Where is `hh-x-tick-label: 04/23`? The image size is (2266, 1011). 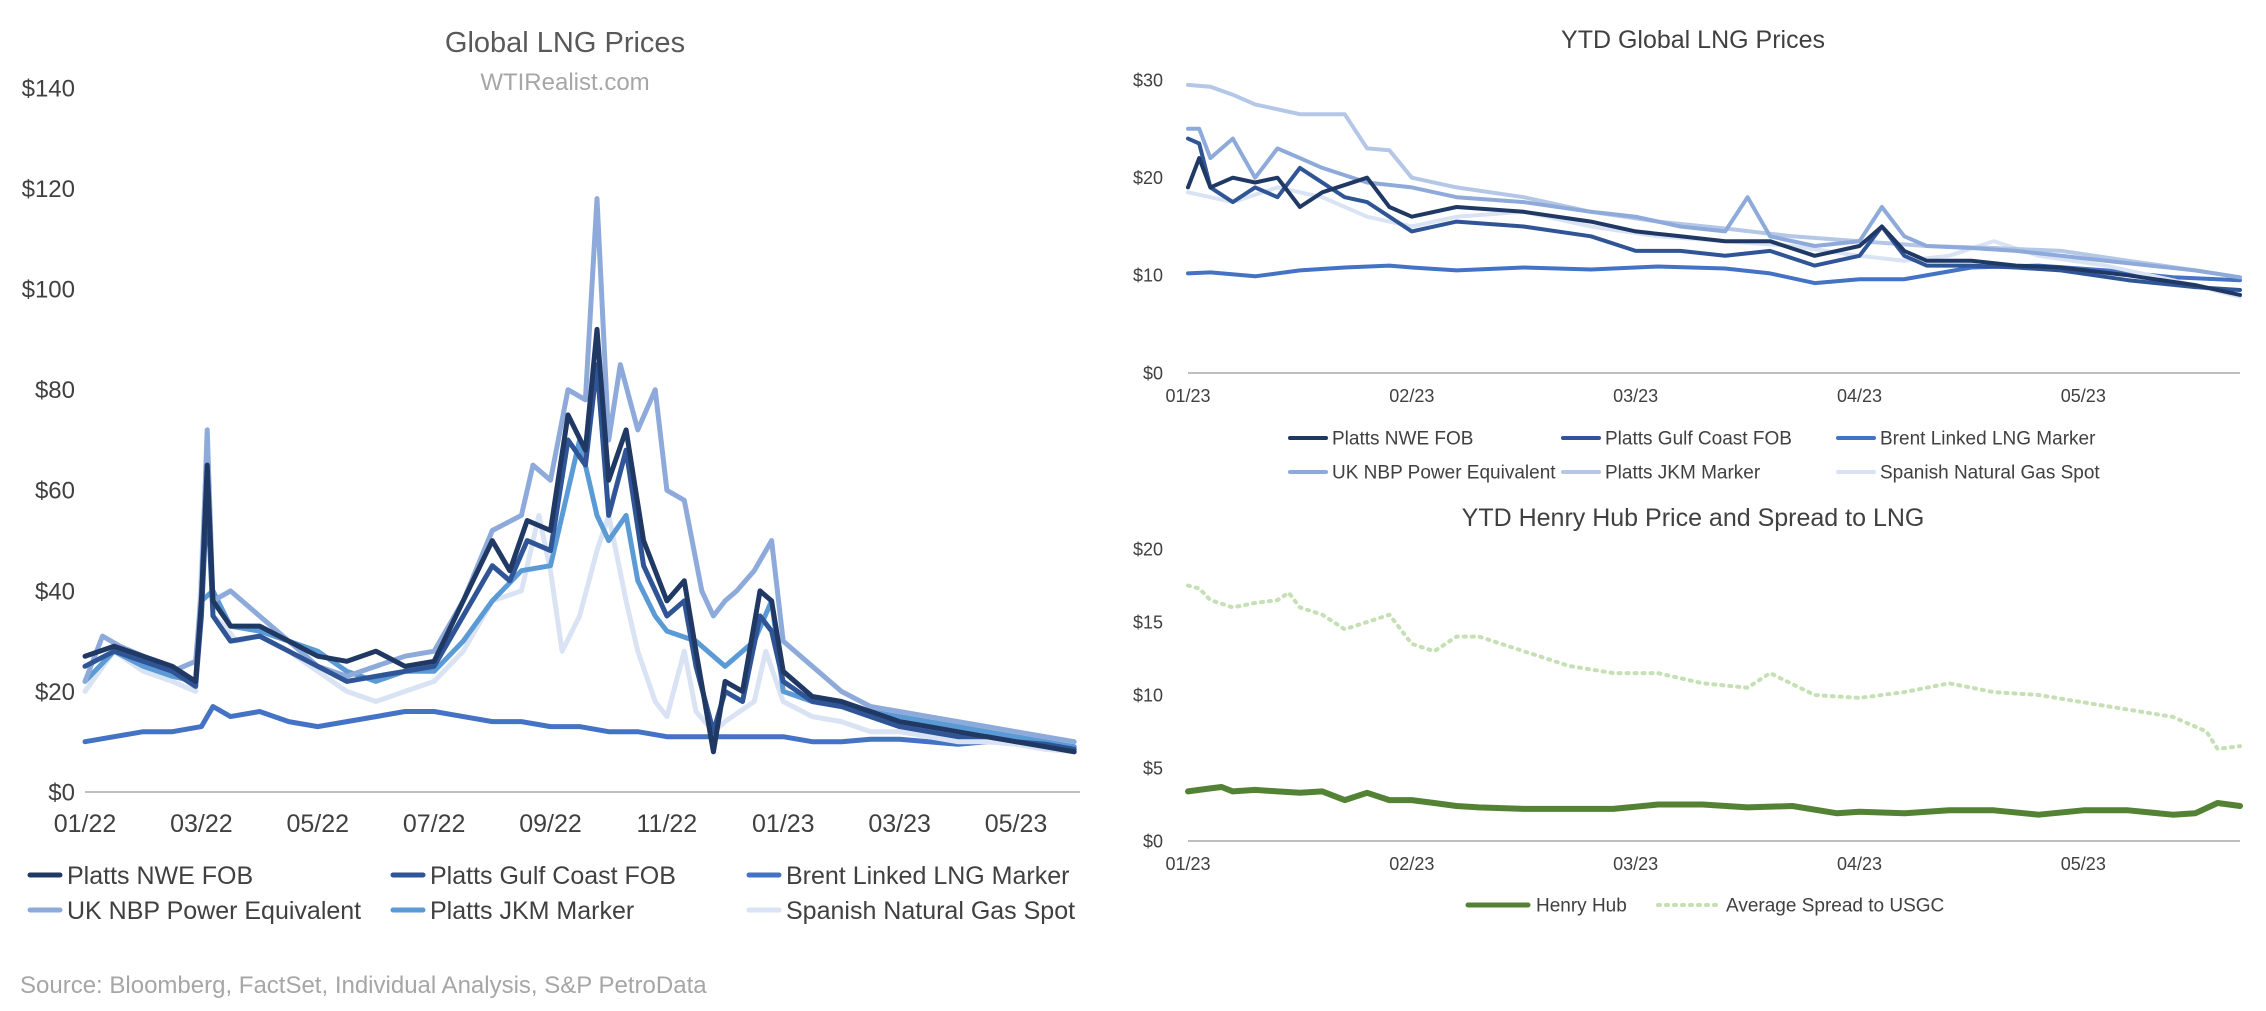 hh-x-tick-label: 04/23 is located at coordinates (1859, 864).